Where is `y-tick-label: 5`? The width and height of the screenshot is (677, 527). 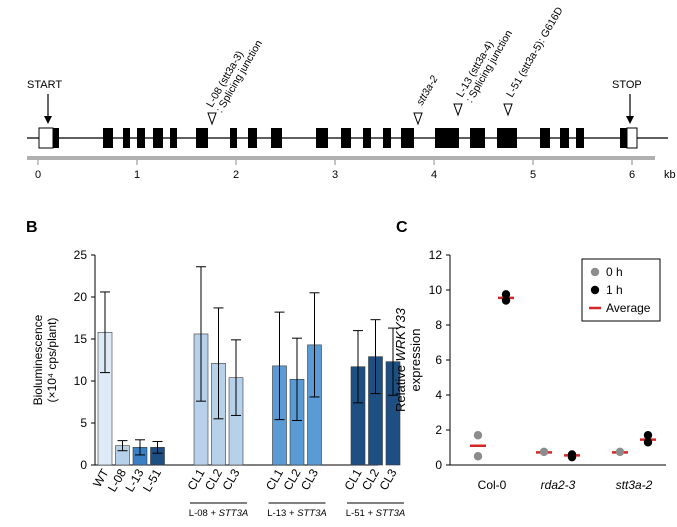 y-tick-label: 5 is located at coordinates (83, 423).